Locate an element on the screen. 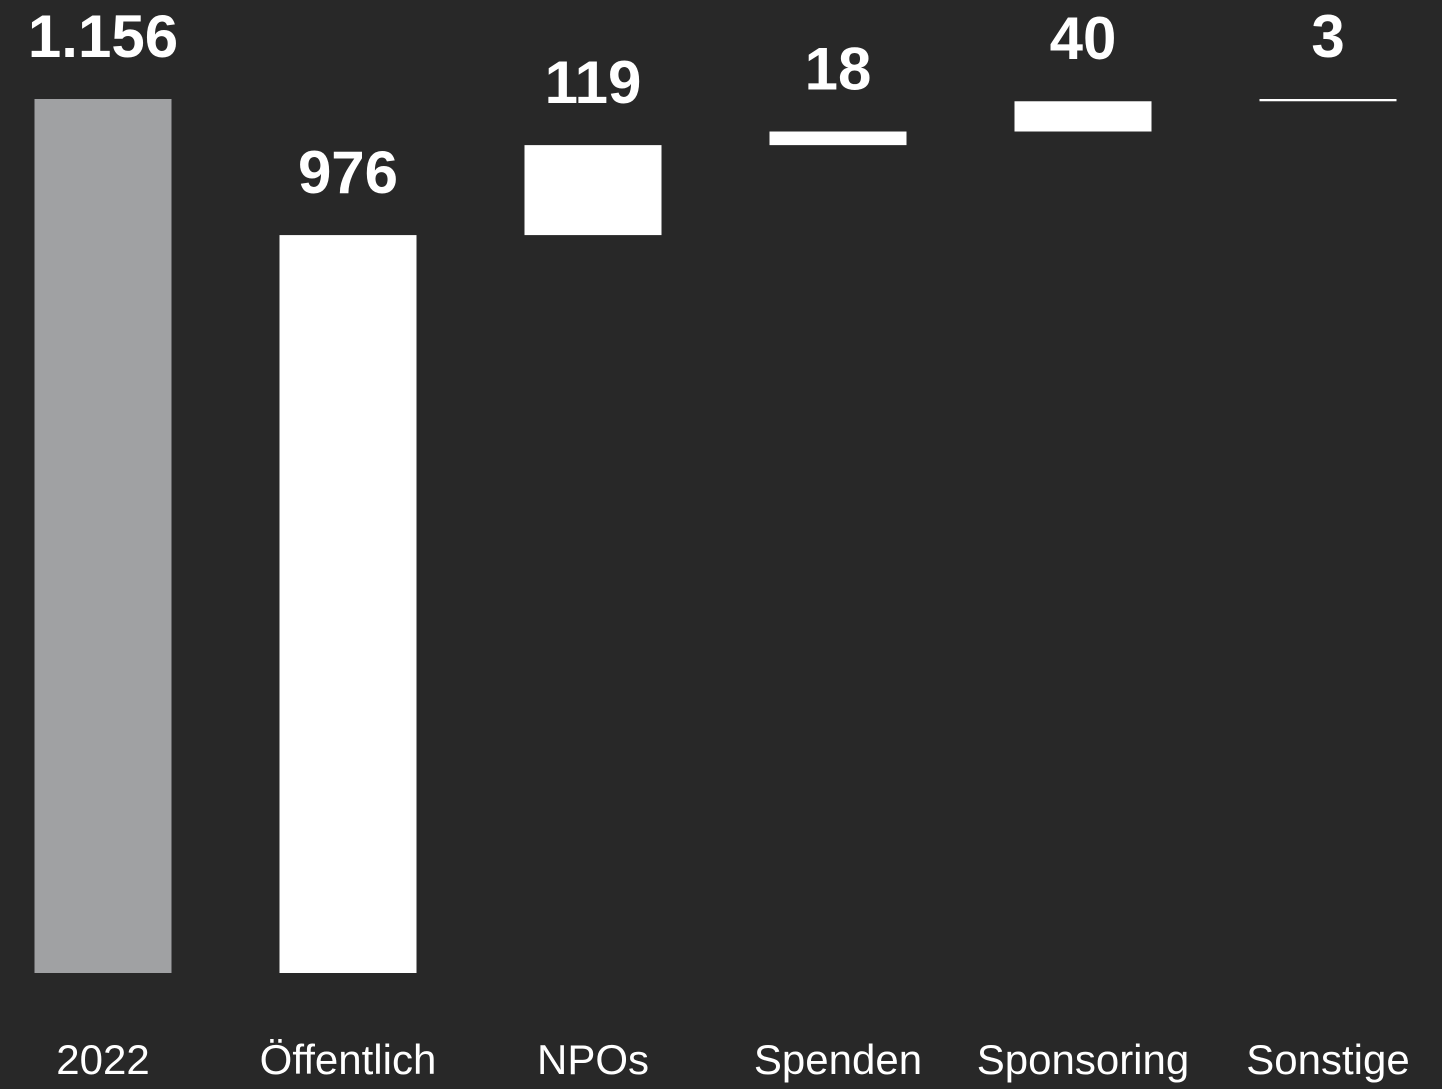 This screenshot has height=1089, width=1442. value-label: 976 is located at coordinates (348, 172).